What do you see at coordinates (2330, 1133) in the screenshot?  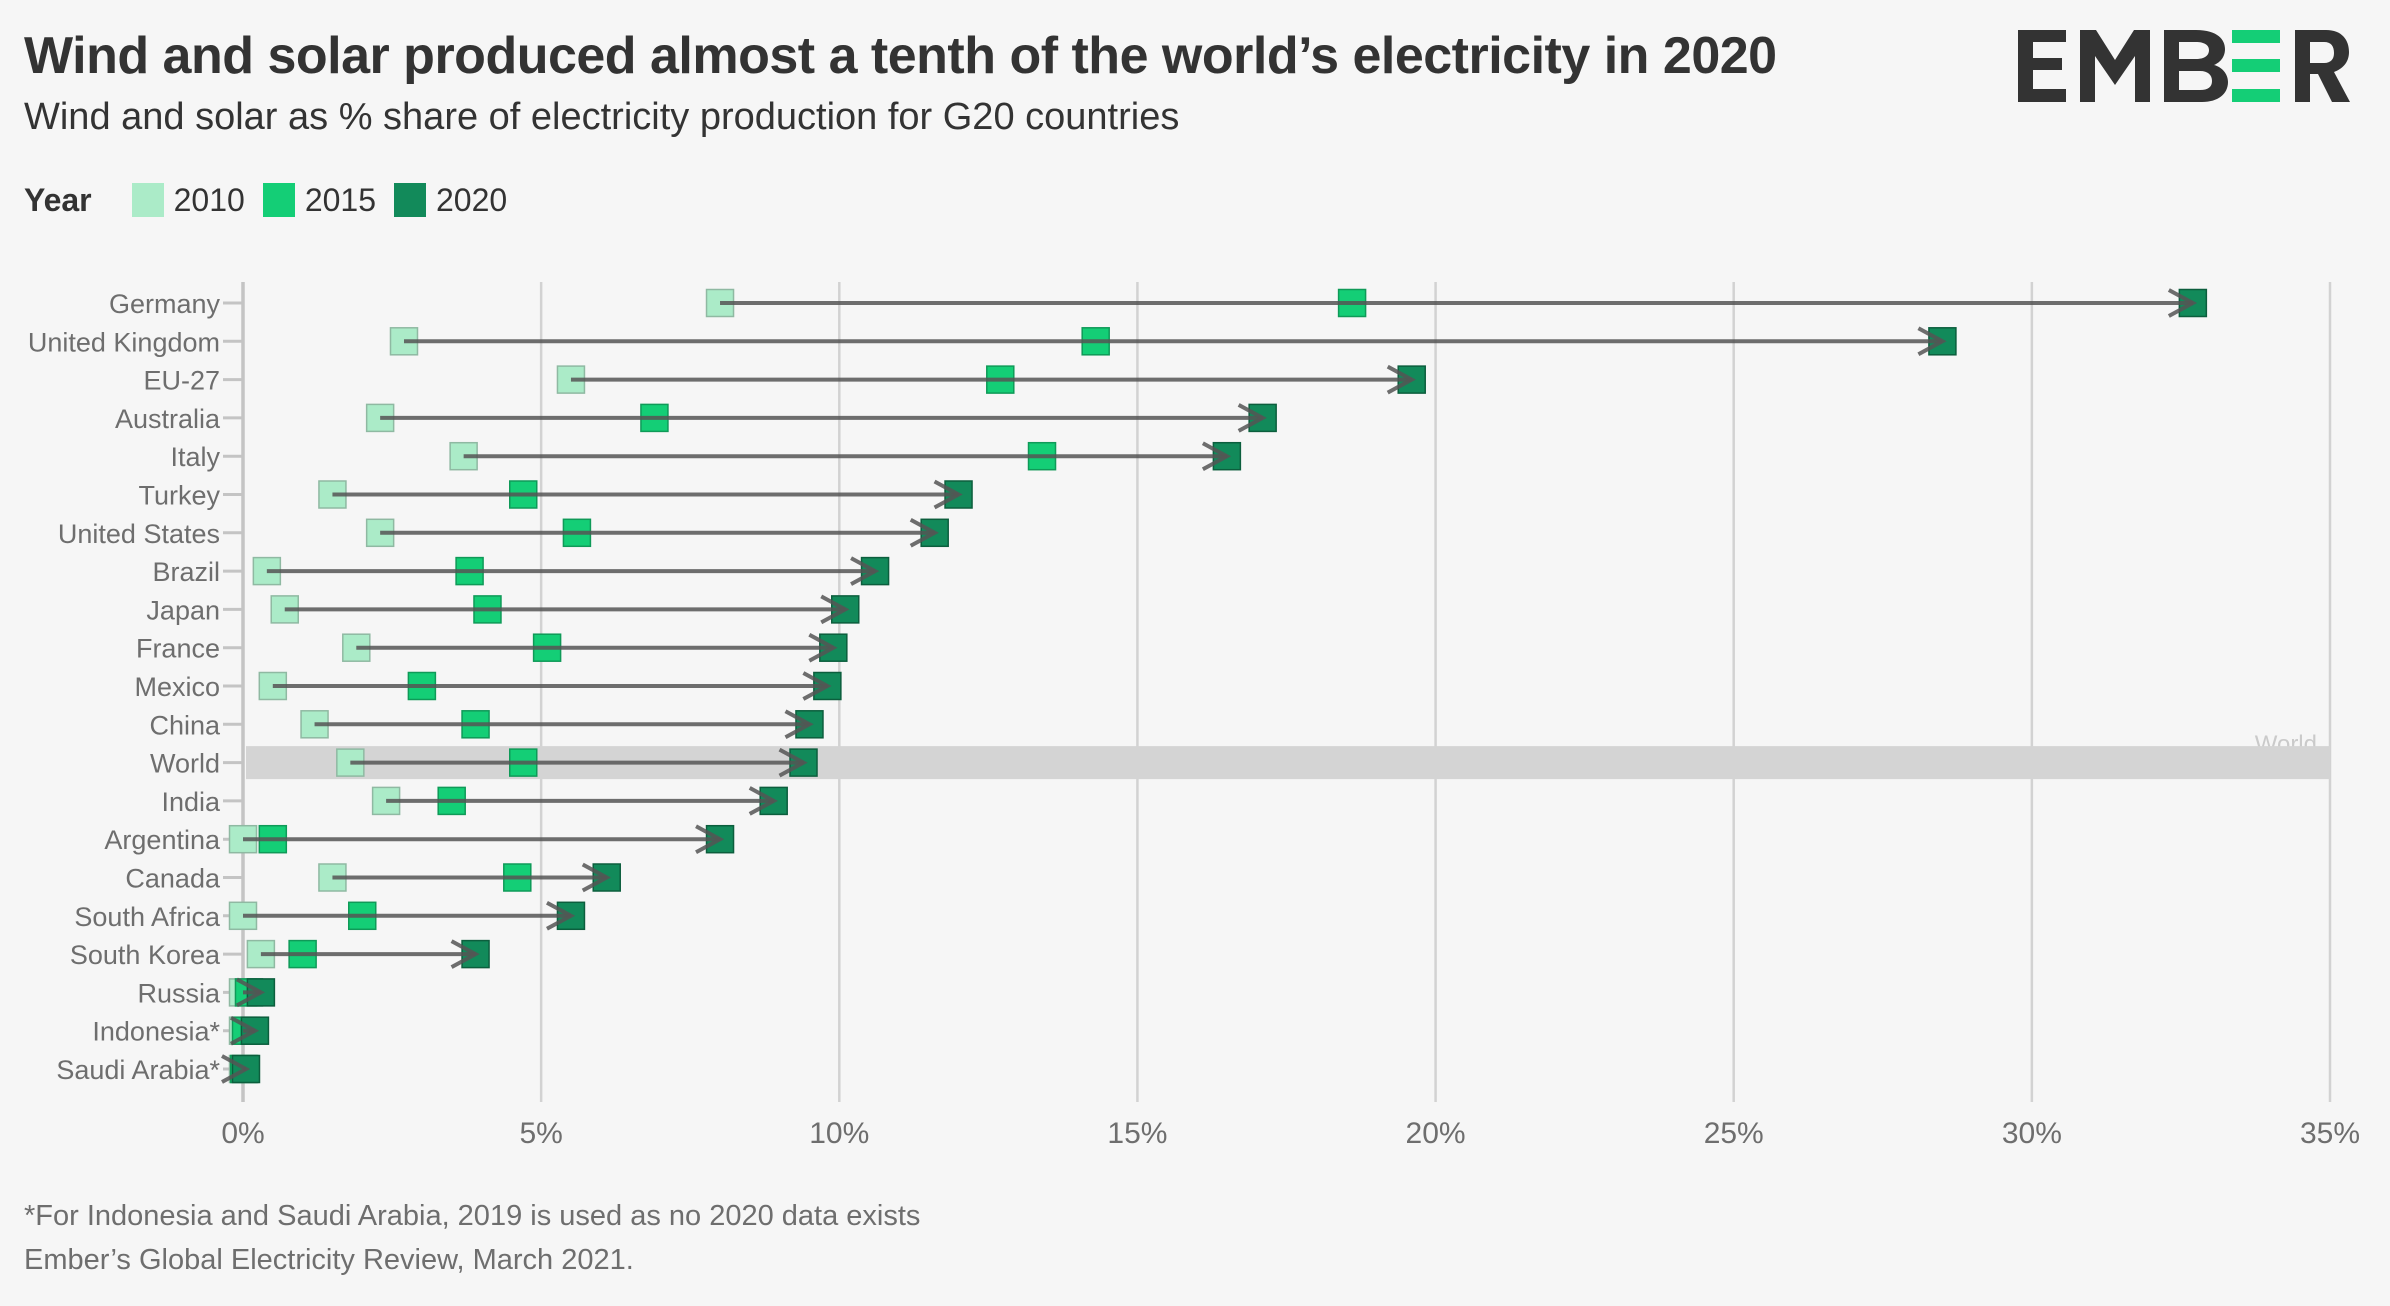 I see `x-tick-label: 35%` at bounding box center [2330, 1133].